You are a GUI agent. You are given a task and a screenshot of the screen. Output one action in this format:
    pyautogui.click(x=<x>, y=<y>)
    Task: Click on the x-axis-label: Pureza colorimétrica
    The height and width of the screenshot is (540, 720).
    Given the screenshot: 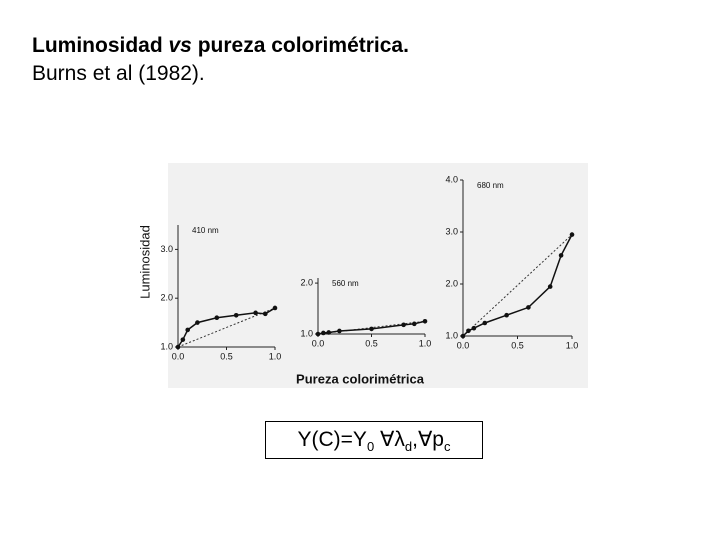 What is the action you would take?
    pyautogui.click(x=360, y=378)
    